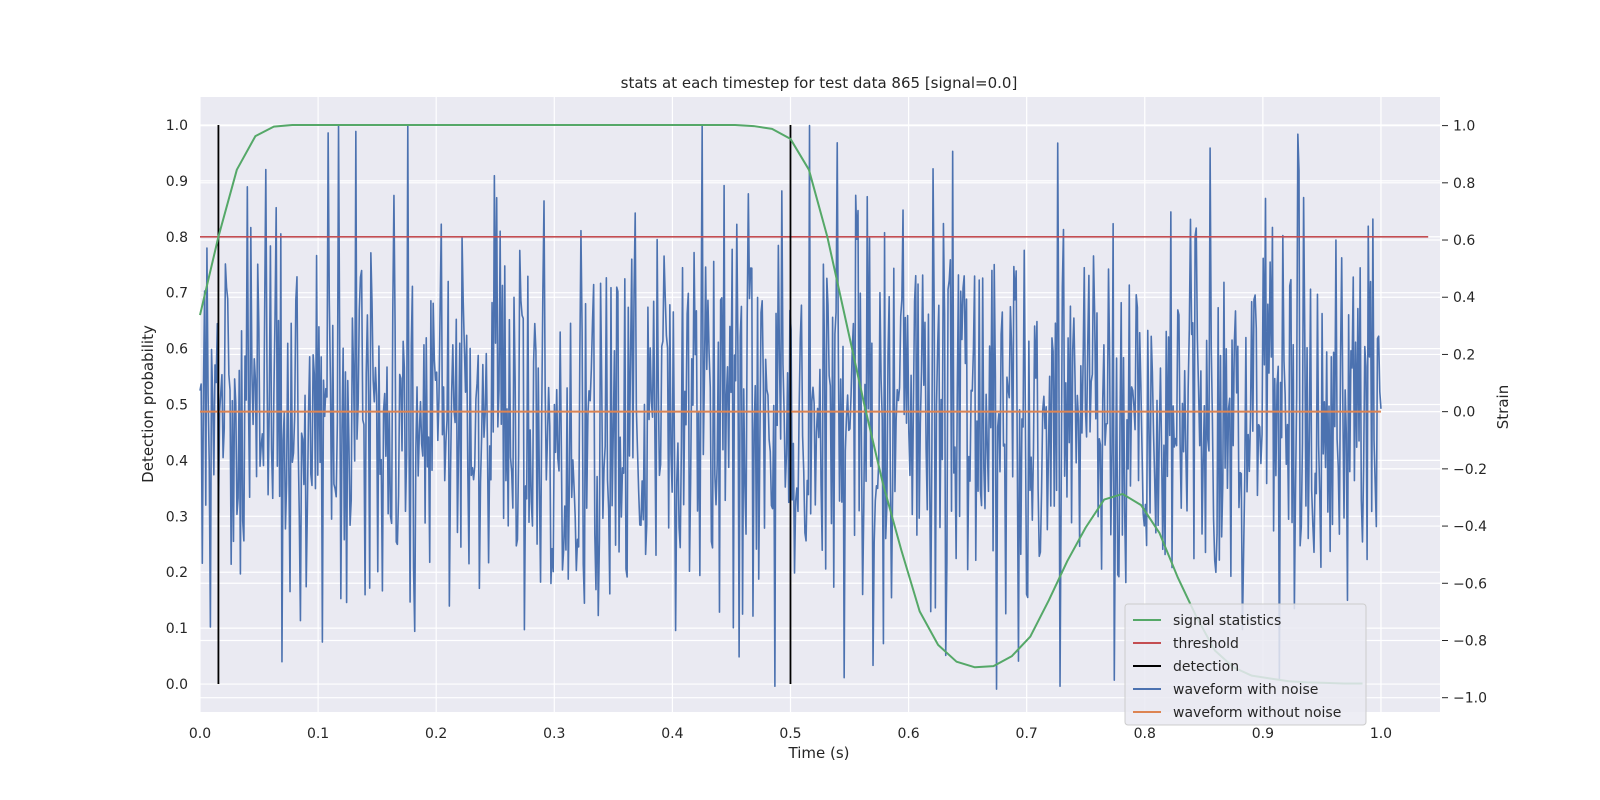 This screenshot has height=800, width=1600. I want to click on y-tick-label: 0.9, so click(177, 182).